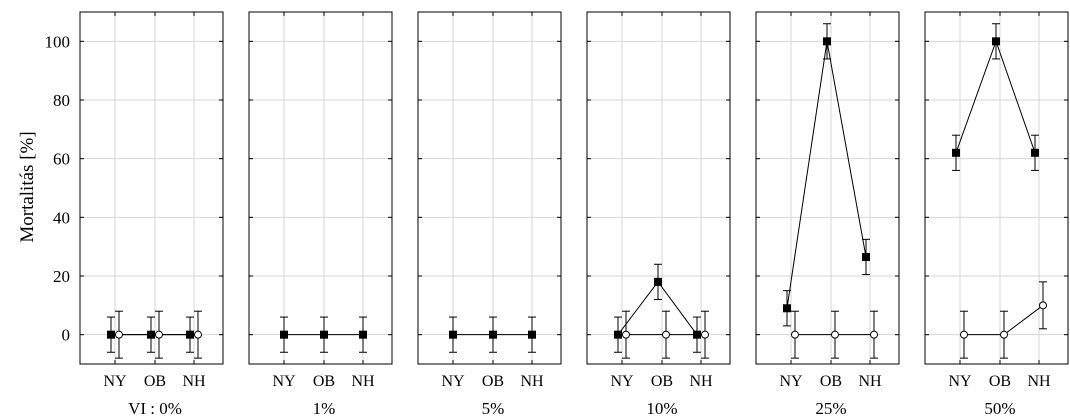  What do you see at coordinates (66, 335) in the screenshot?
I see `y-tick-label-0: 0` at bounding box center [66, 335].